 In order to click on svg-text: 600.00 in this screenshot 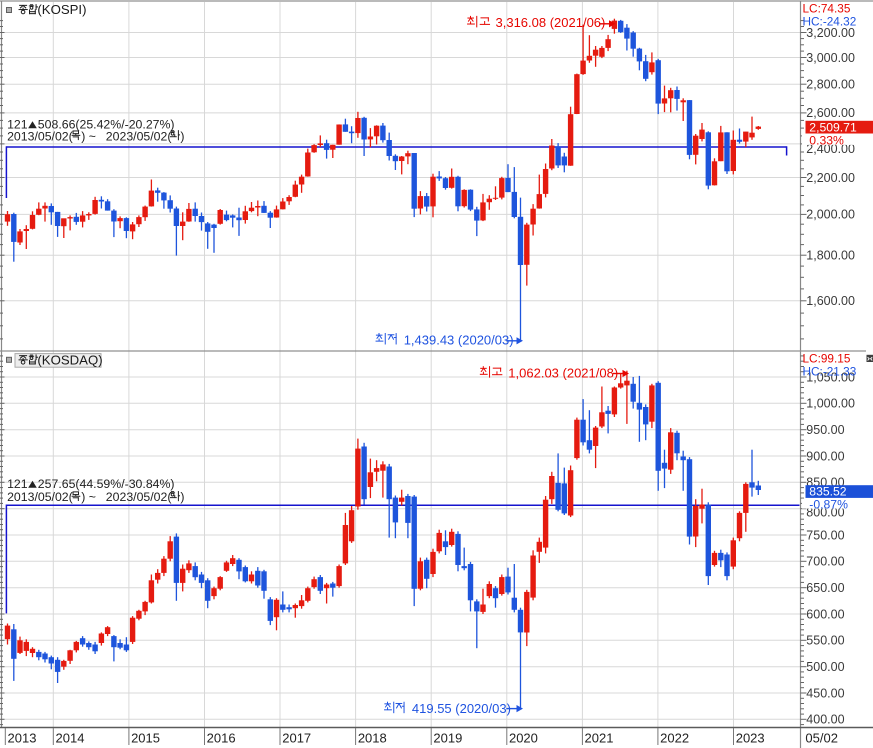, I will do `click(825, 614)`.